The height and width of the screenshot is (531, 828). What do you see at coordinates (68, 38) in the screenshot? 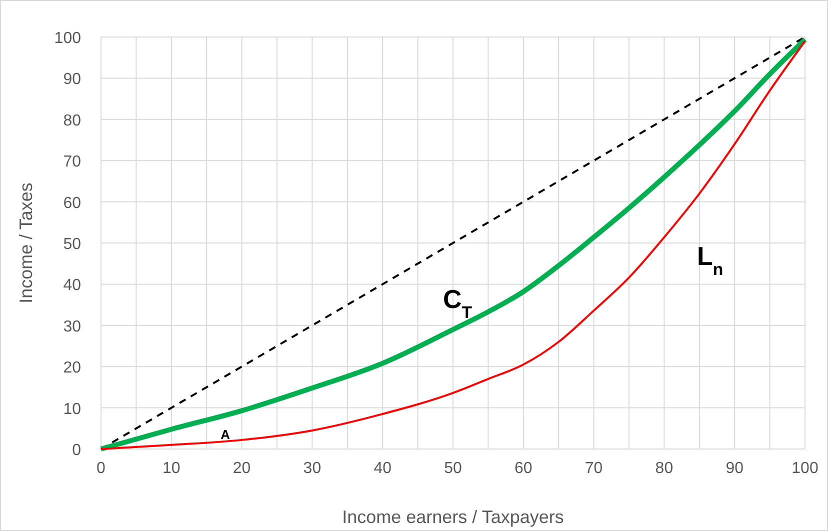
I see `y-tick-label: 100` at bounding box center [68, 38].